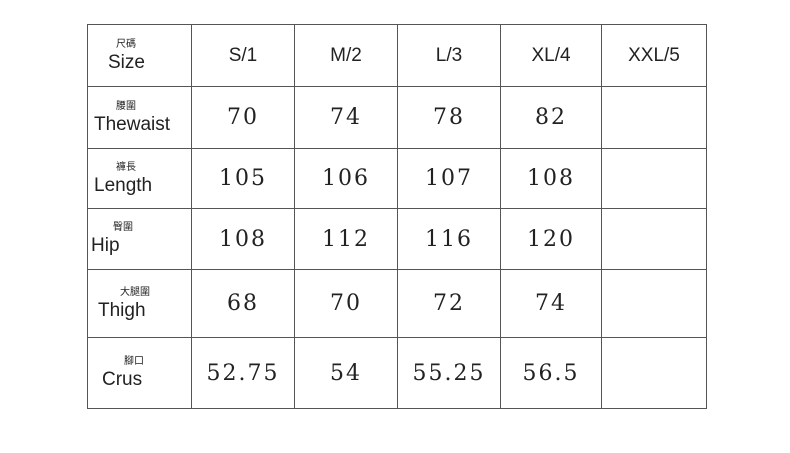 This screenshot has width=790, height=453. Describe the element at coordinates (551, 55) in the screenshot. I see `size-header: XL/4` at that location.